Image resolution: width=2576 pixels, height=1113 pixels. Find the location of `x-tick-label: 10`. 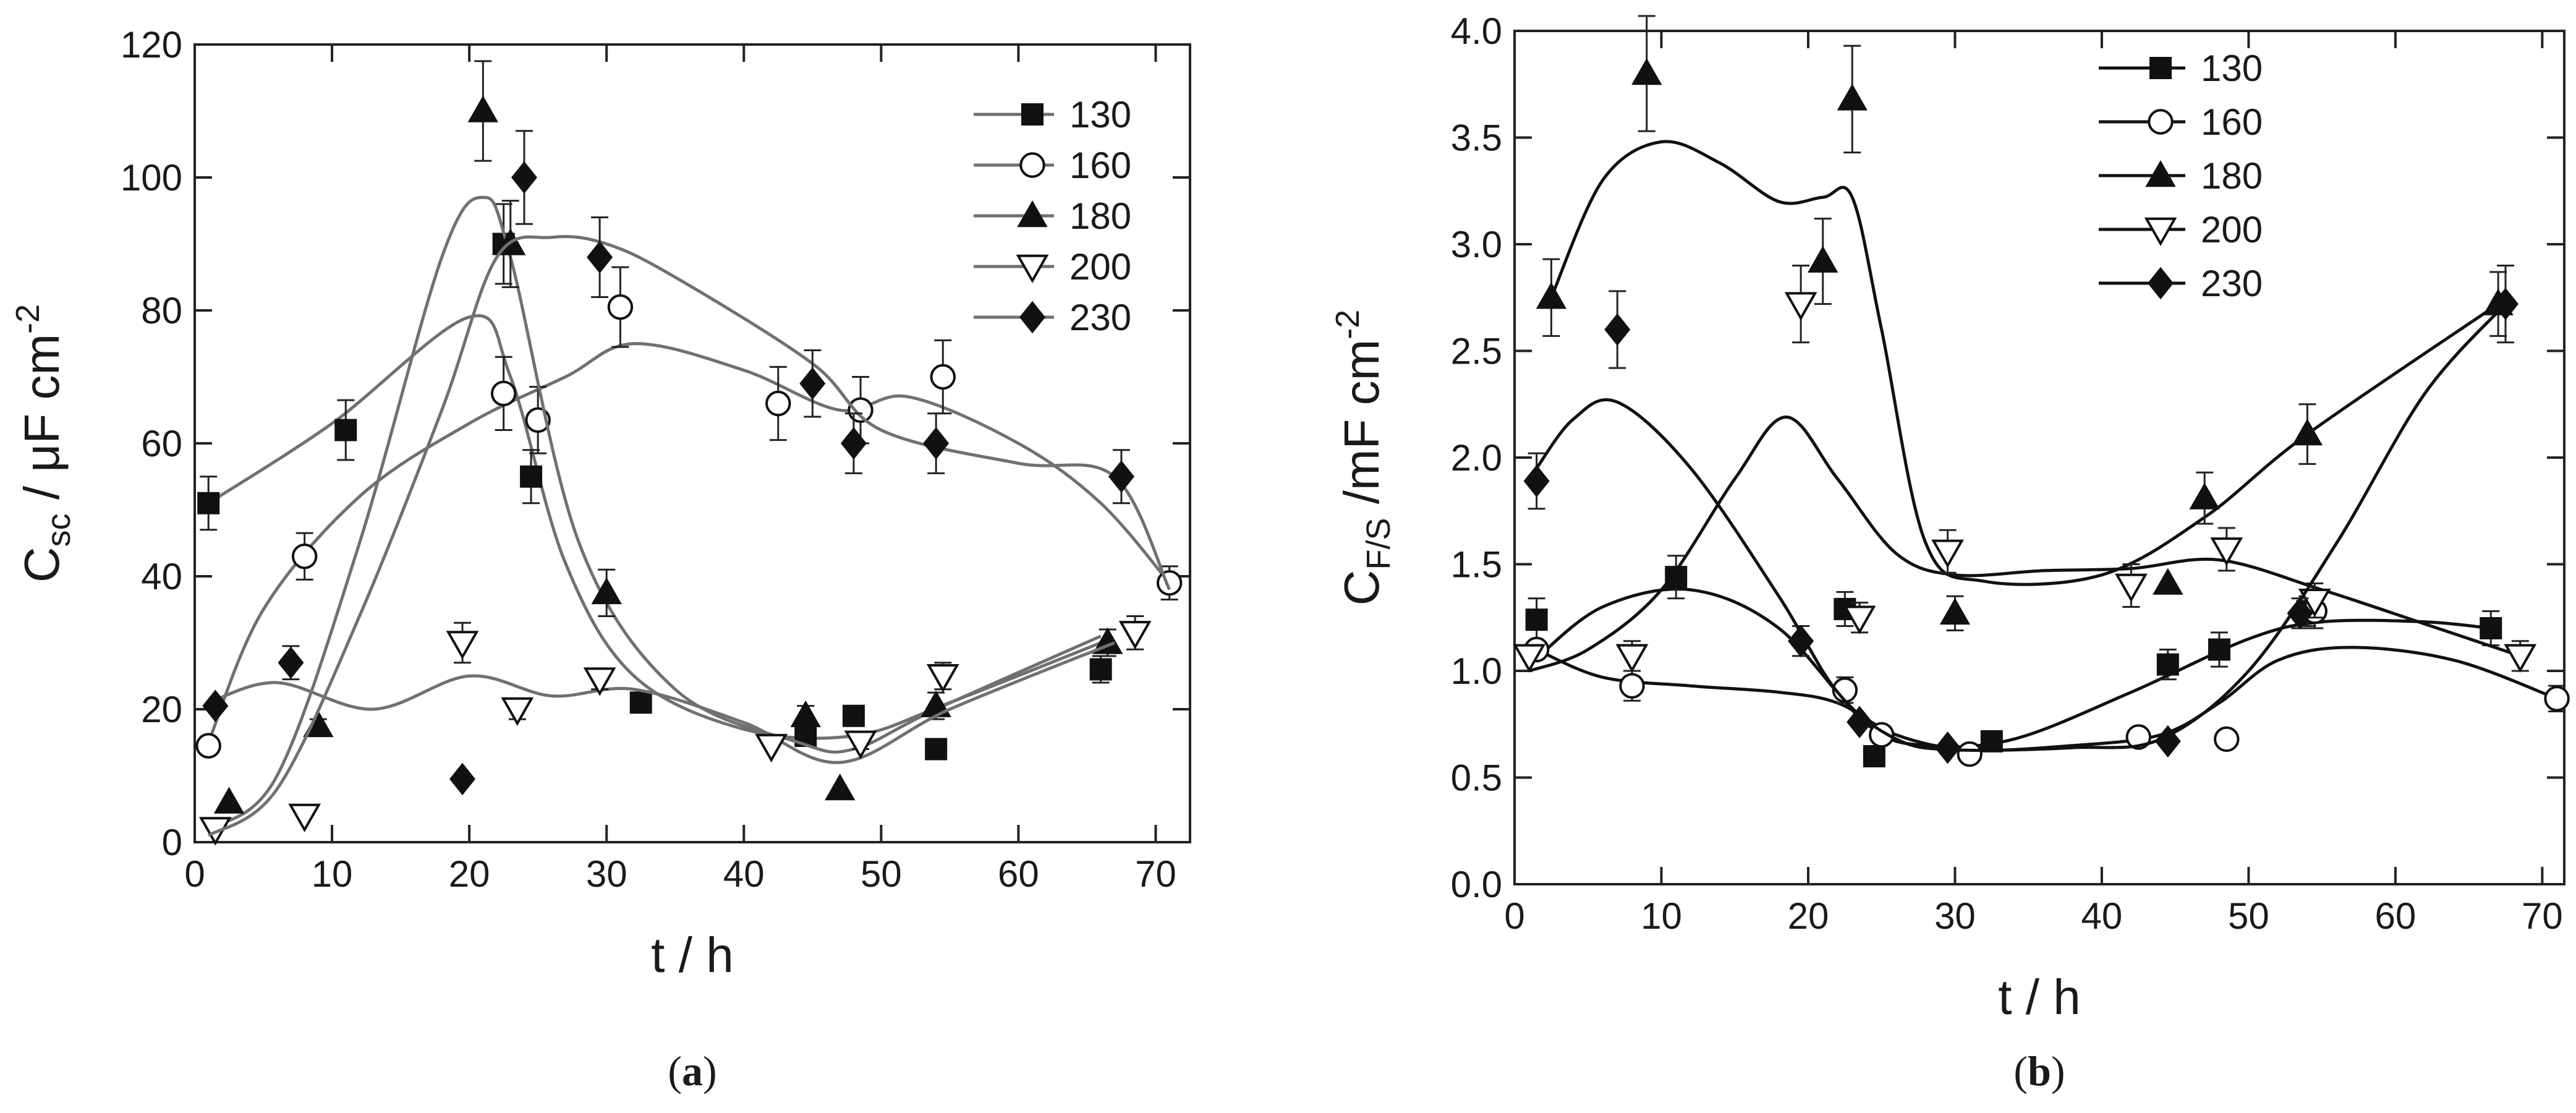

x-tick-label: 10 is located at coordinates (332, 874).